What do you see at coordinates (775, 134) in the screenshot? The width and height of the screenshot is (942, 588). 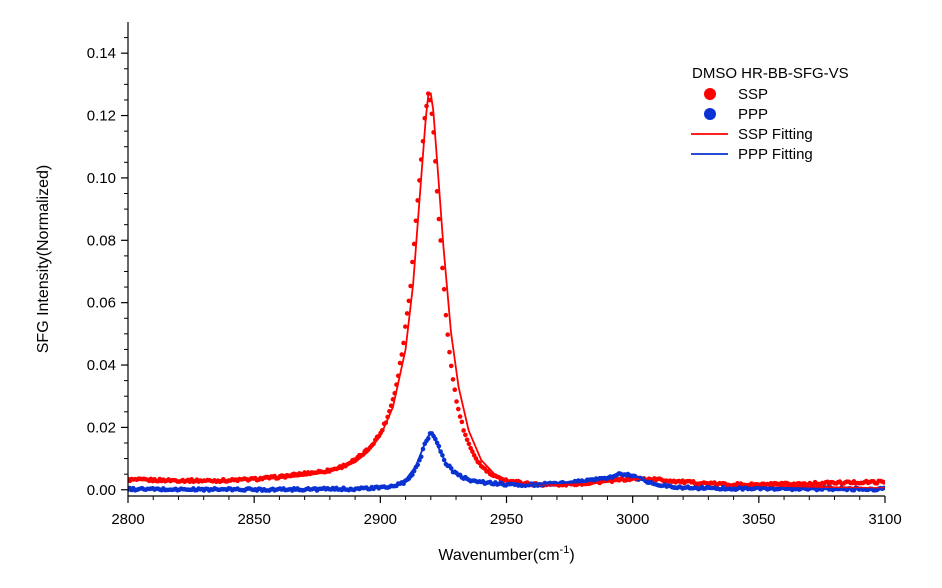 I see `legend-label: SSP Fitting` at bounding box center [775, 134].